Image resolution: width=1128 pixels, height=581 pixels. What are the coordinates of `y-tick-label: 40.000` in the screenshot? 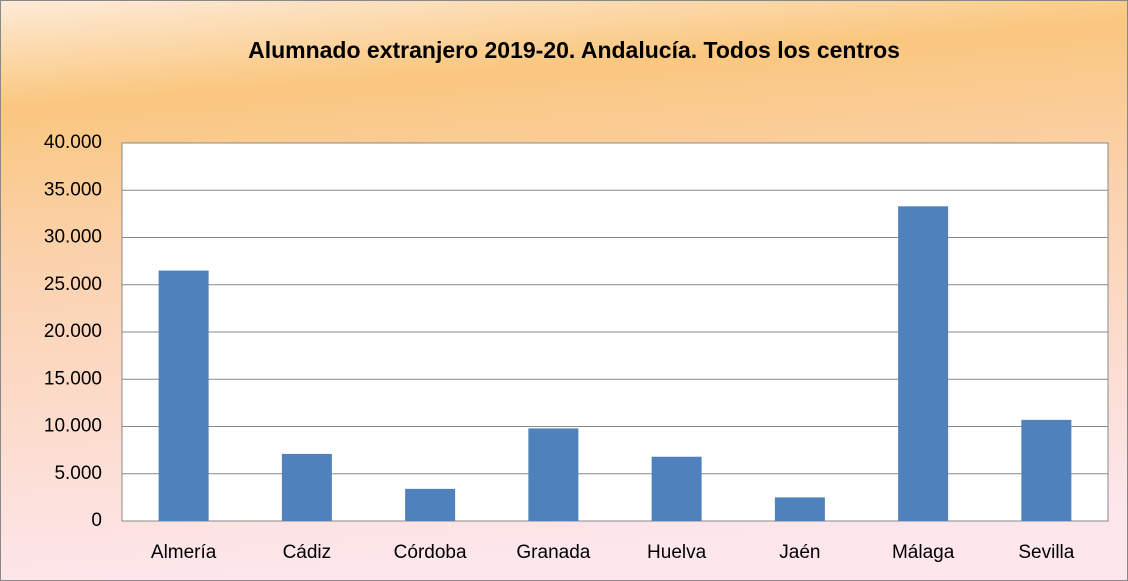 It's located at (73, 142).